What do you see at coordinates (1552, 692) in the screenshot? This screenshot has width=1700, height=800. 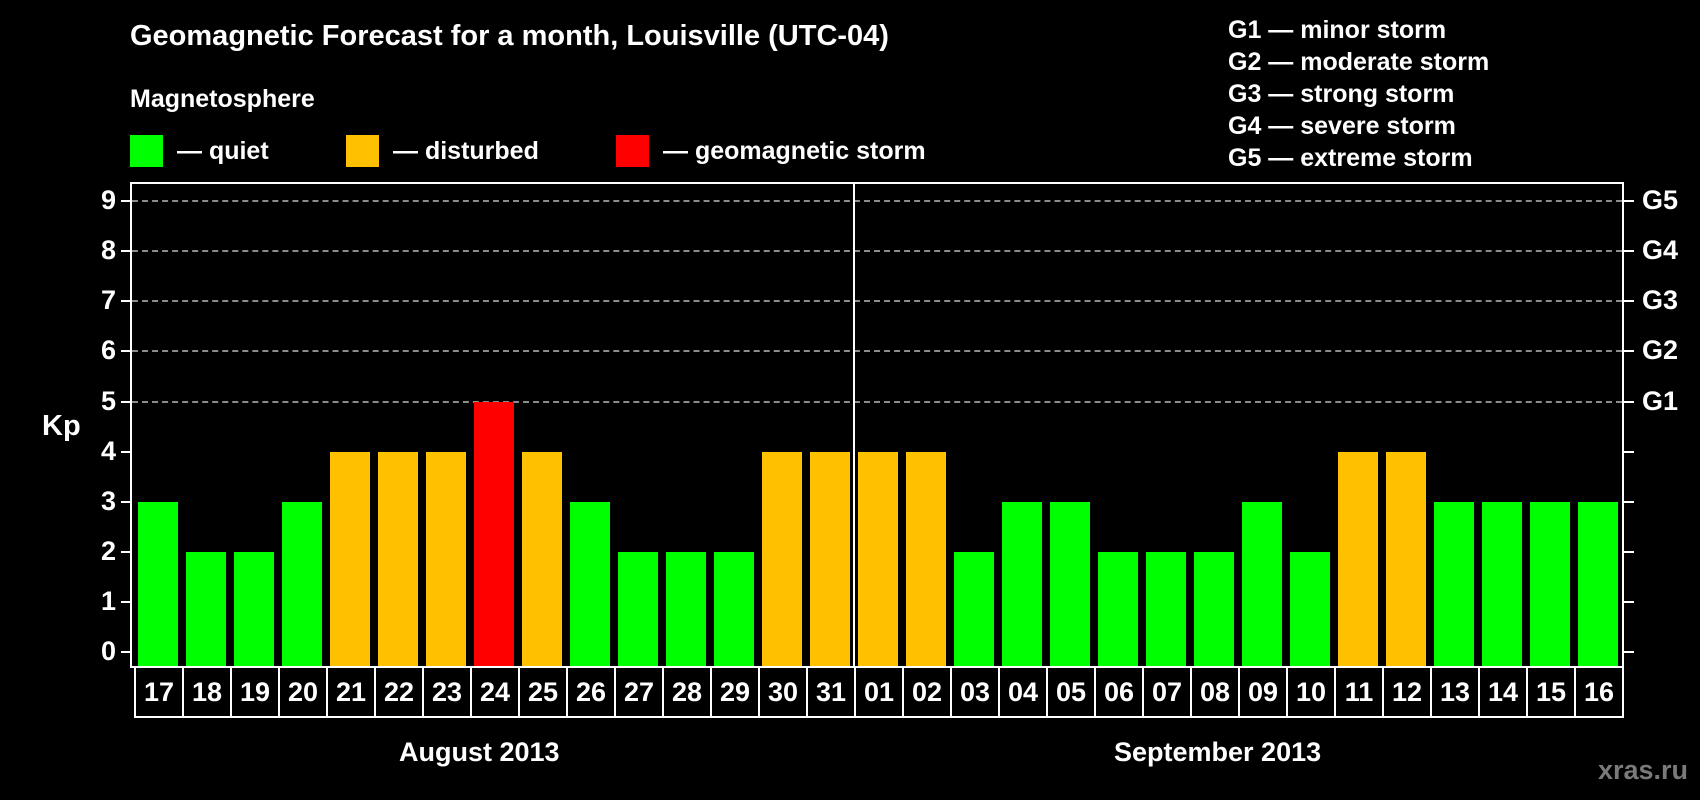 I see `date-cell-15: 15` at bounding box center [1552, 692].